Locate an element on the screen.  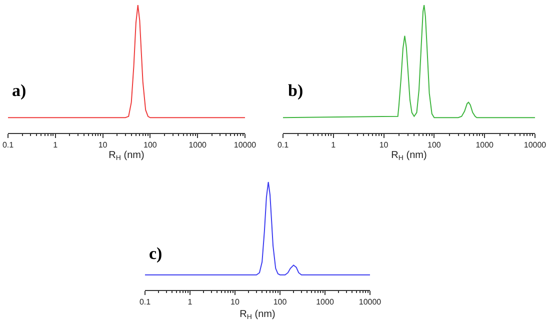
annotation: b) is located at coordinates (296, 90).